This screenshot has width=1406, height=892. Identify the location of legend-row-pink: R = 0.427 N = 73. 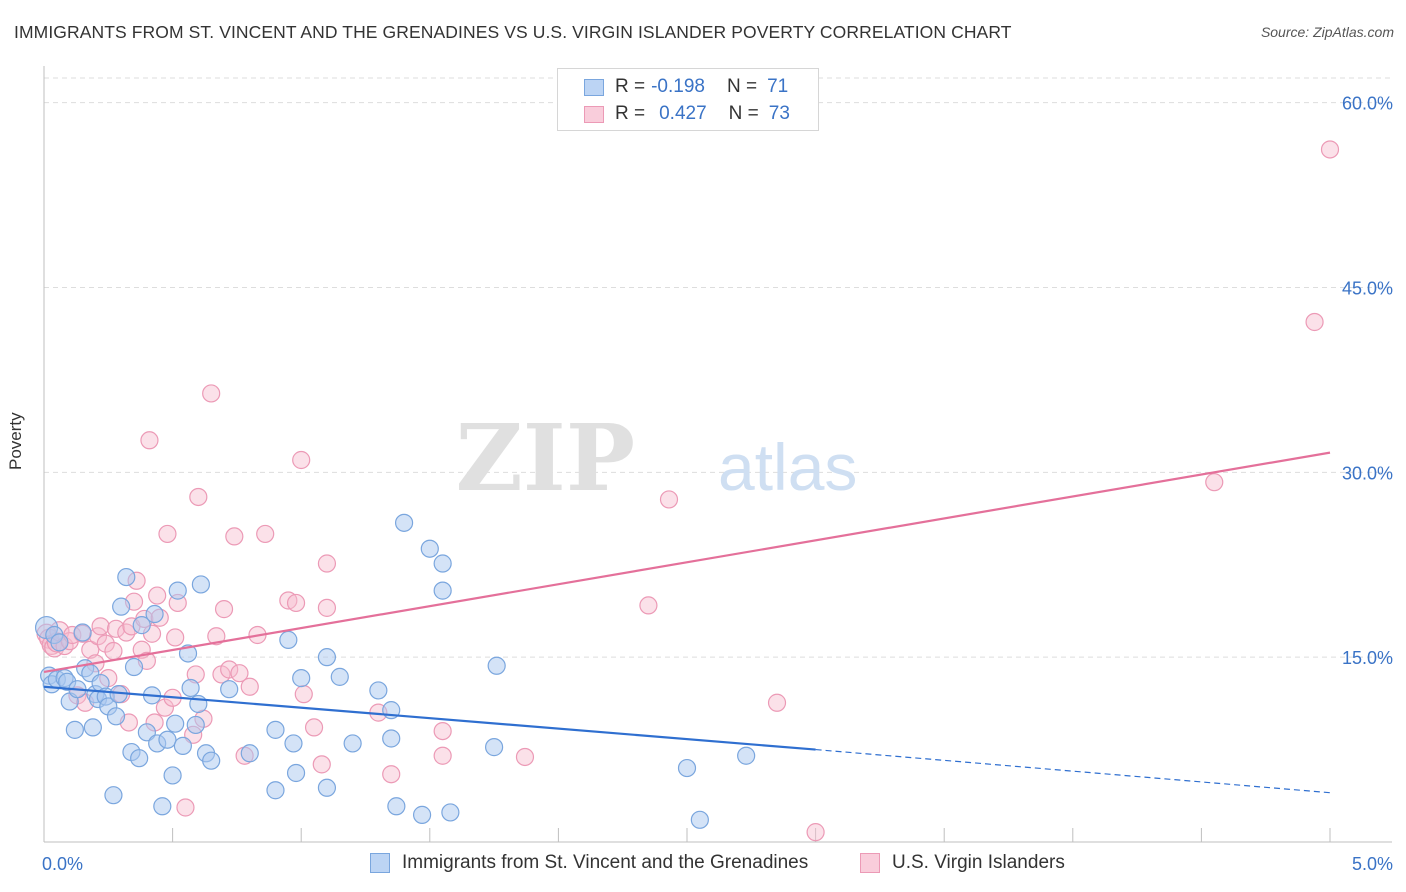
(687, 114).